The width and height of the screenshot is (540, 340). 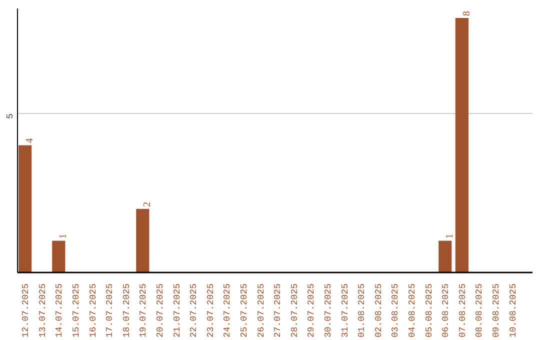 What do you see at coordinates (513, 310) in the screenshot?
I see `x-tick-label: 10.08.2025` at bounding box center [513, 310].